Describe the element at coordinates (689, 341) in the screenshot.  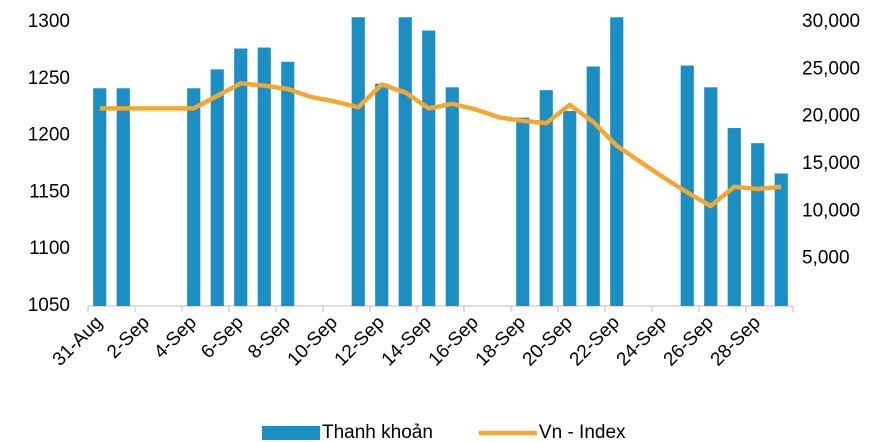
I see `x-tick-label: 26-Sep` at that location.